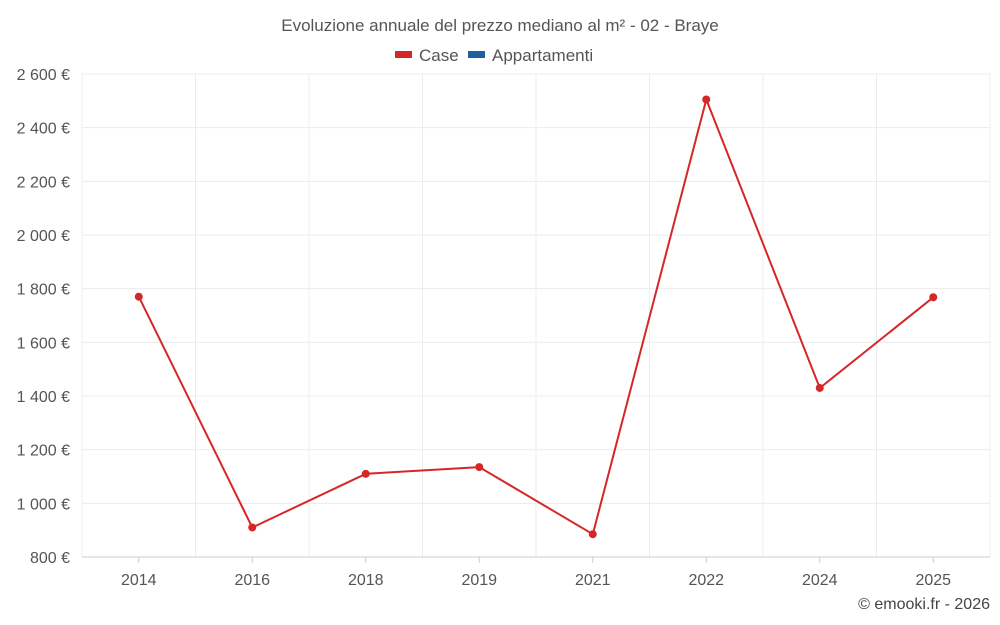  Describe the element at coordinates (43, 504) in the screenshot. I see `y-tick-label: 1 000 €` at that location.